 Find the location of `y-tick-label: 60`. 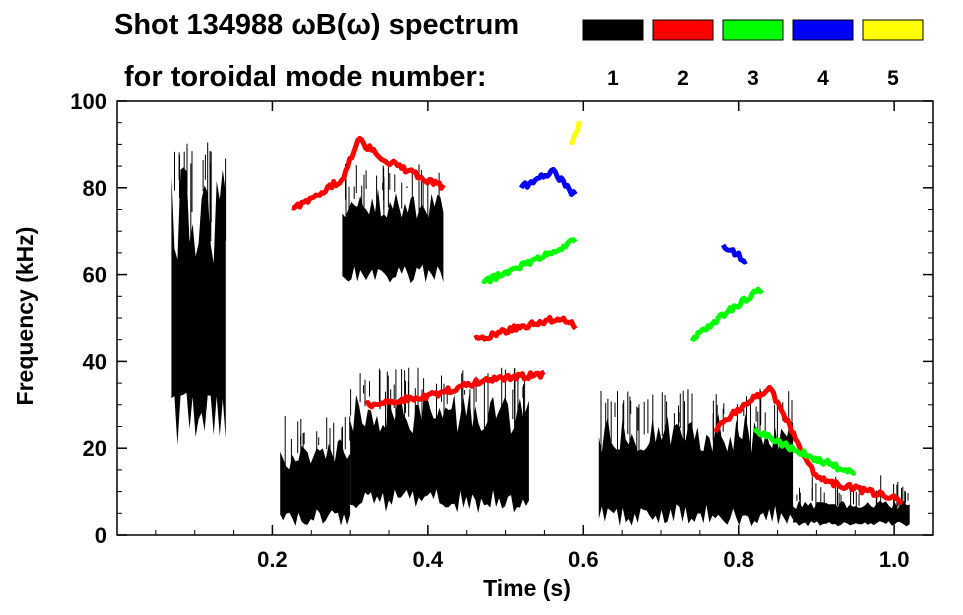

y-tick-label: 60 is located at coordinates (95, 275).